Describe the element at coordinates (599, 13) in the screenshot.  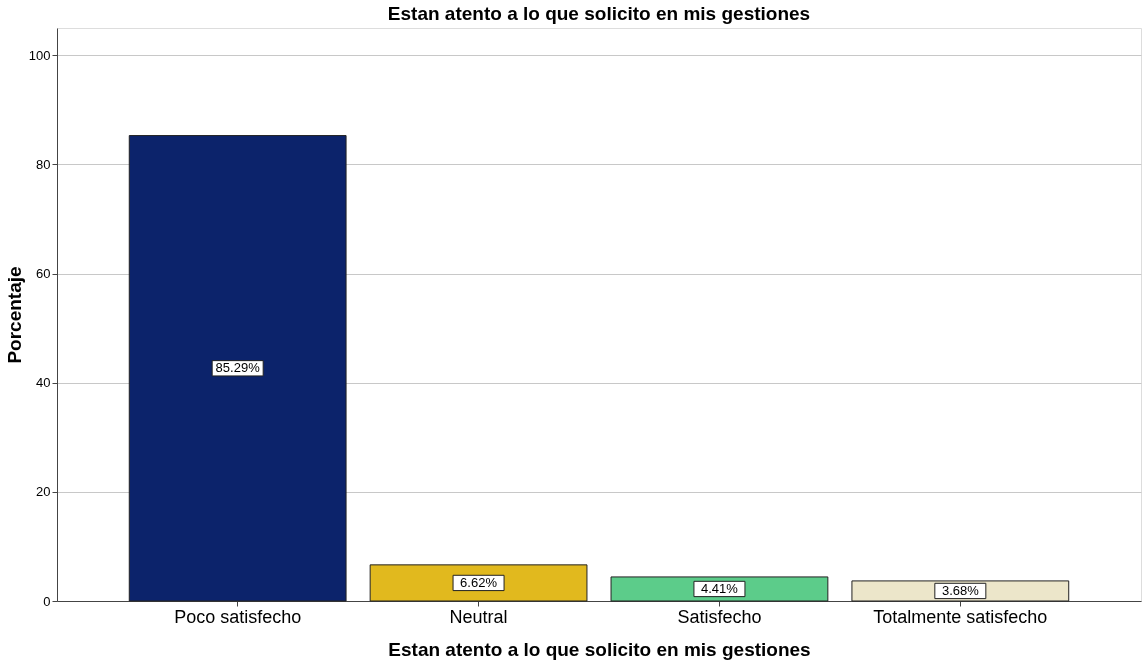
I see `chart-title: Estan atento a lo que solicito en mis gestiones` at that location.